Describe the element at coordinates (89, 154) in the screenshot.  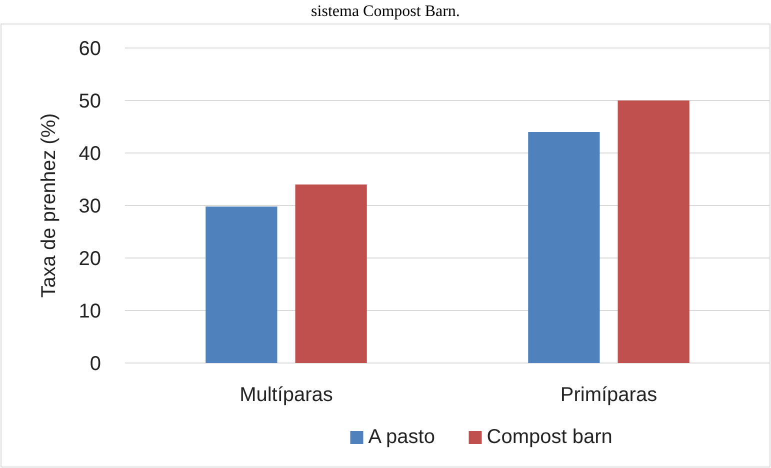
I see `y-tick-label: 40` at that location.